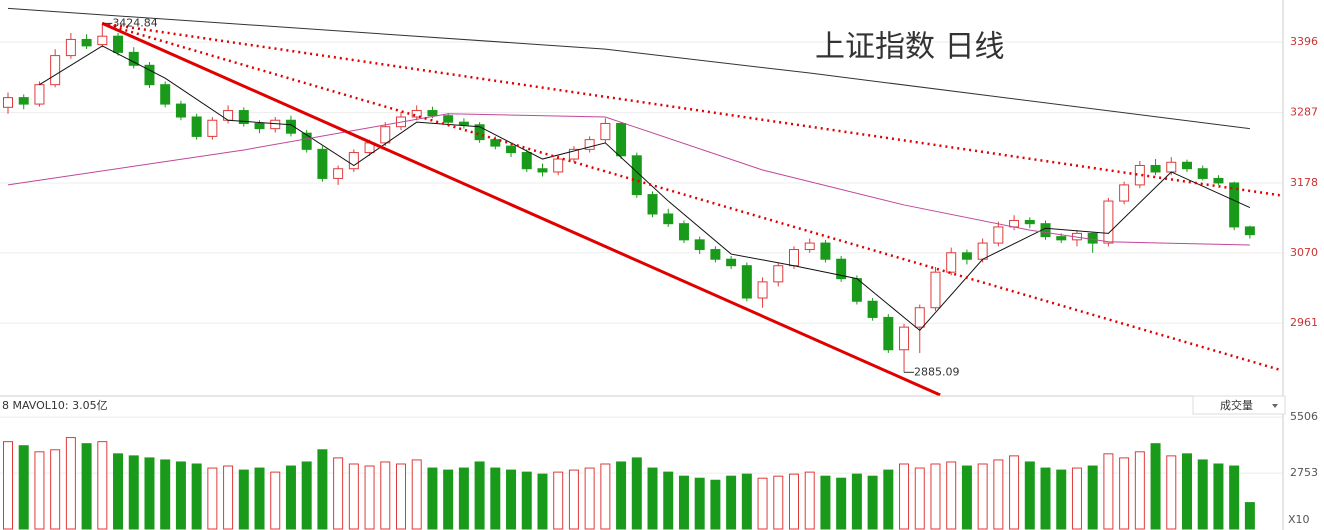 The image size is (1324, 530). What do you see at coordinates (1239, 405) in the screenshot?
I see `volume-selector` at bounding box center [1239, 405].